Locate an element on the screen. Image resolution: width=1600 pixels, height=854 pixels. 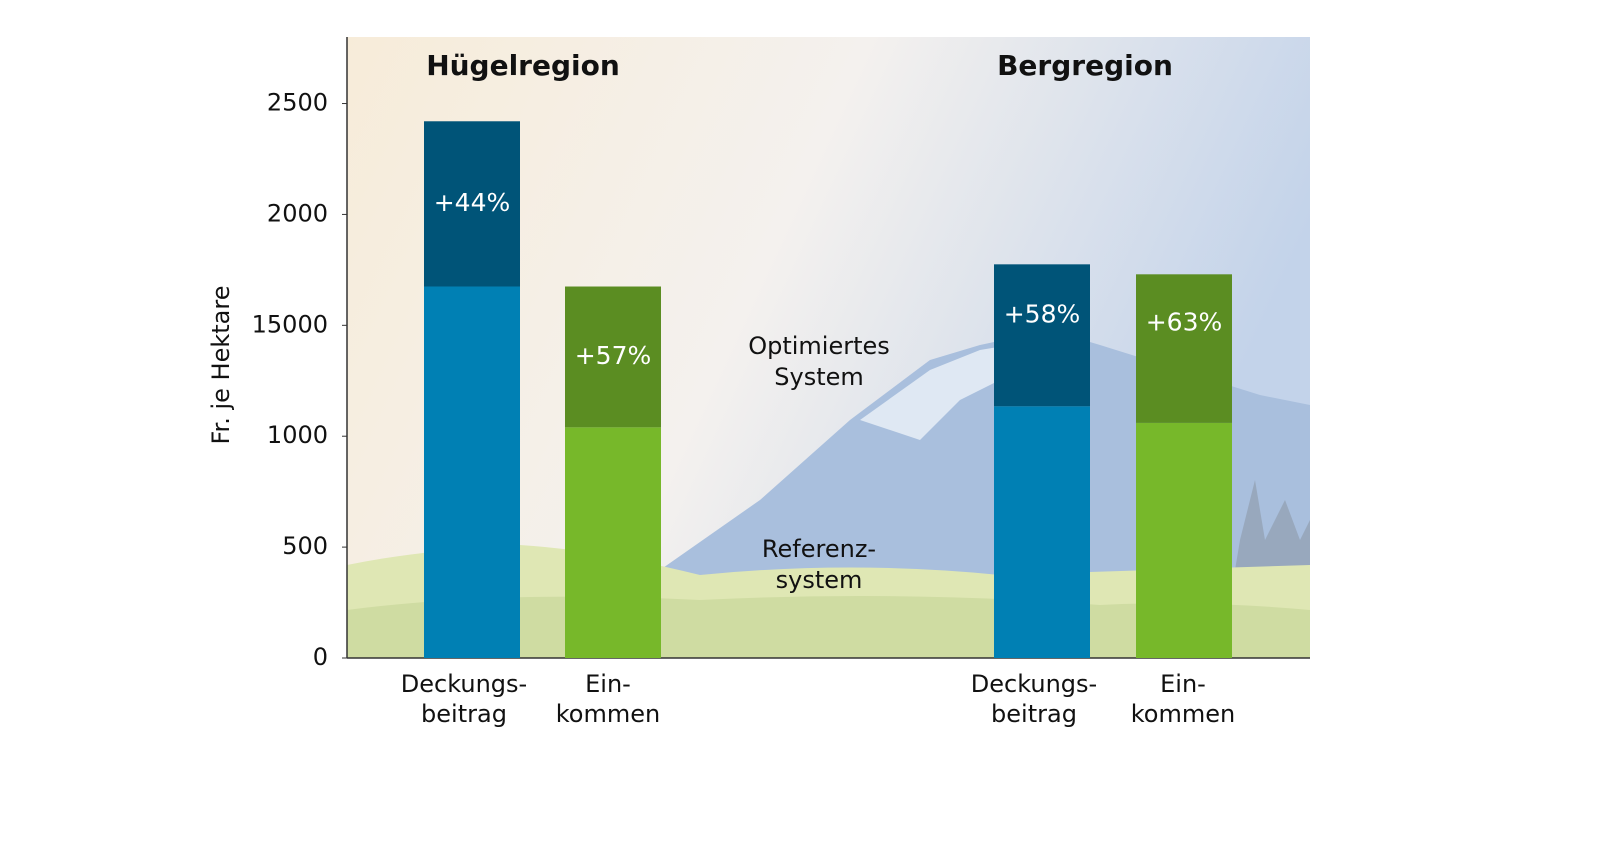
increase-label: +63% is located at coordinates (1184, 322).